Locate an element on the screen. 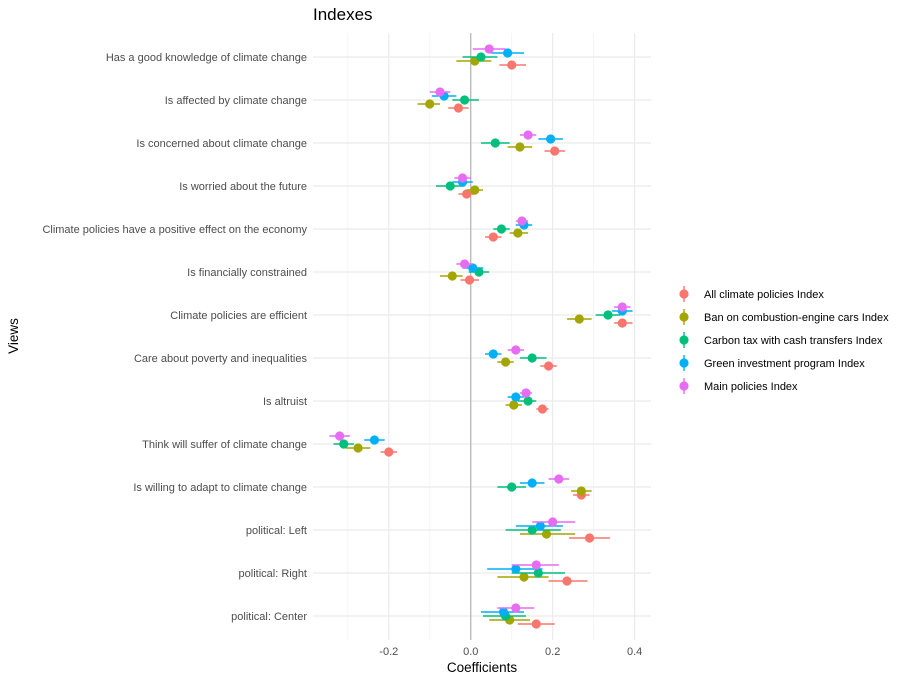 The image size is (915, 682). chart-title: Indexes is located at coordinates (343, 14).